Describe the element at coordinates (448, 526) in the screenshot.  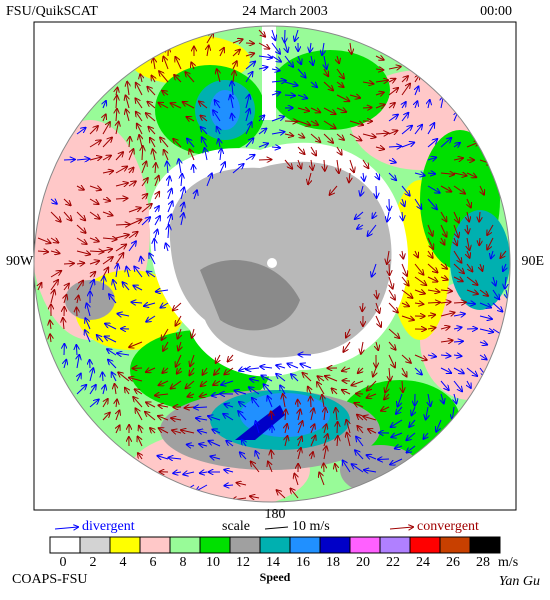
I see `legend-convergent: convergent` at that location.